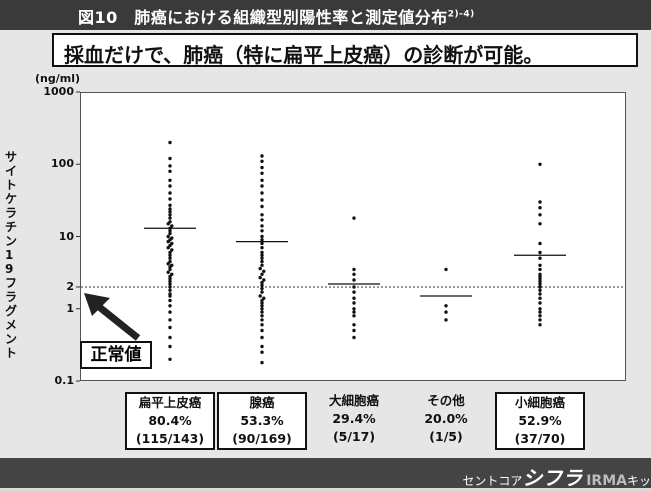 This screenshot has width=651, height=491. I want to click on category-label-box: 小細胞癌 52.9% (37/70), so click(540, 421).